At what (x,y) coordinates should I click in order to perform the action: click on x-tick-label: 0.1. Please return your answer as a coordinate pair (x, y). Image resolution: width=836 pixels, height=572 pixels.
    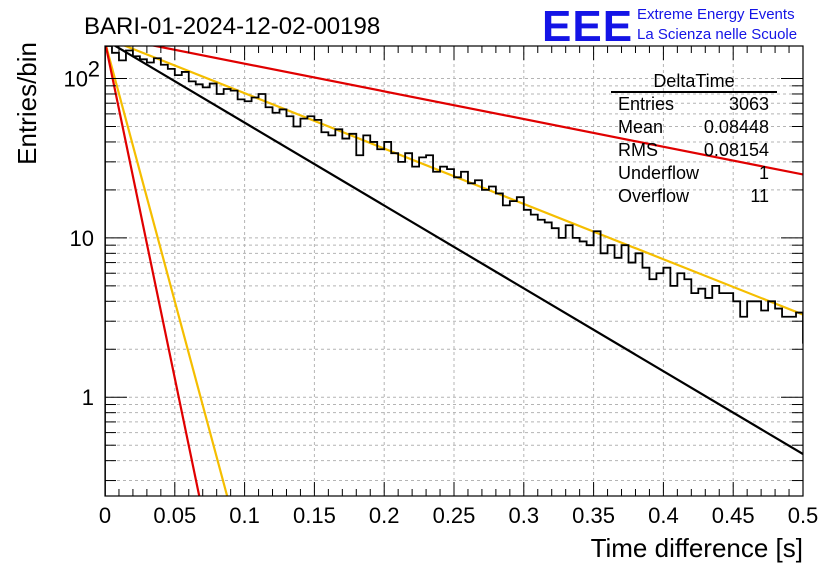
    Looking at the image, I should click on (244, 515).